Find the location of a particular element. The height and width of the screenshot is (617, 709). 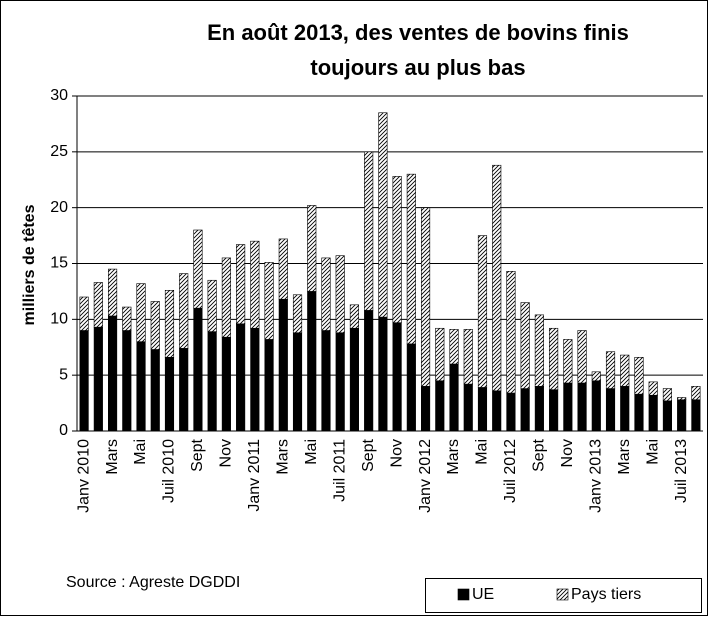

y-tick-label: 30 is located at coordinates (59, 95).